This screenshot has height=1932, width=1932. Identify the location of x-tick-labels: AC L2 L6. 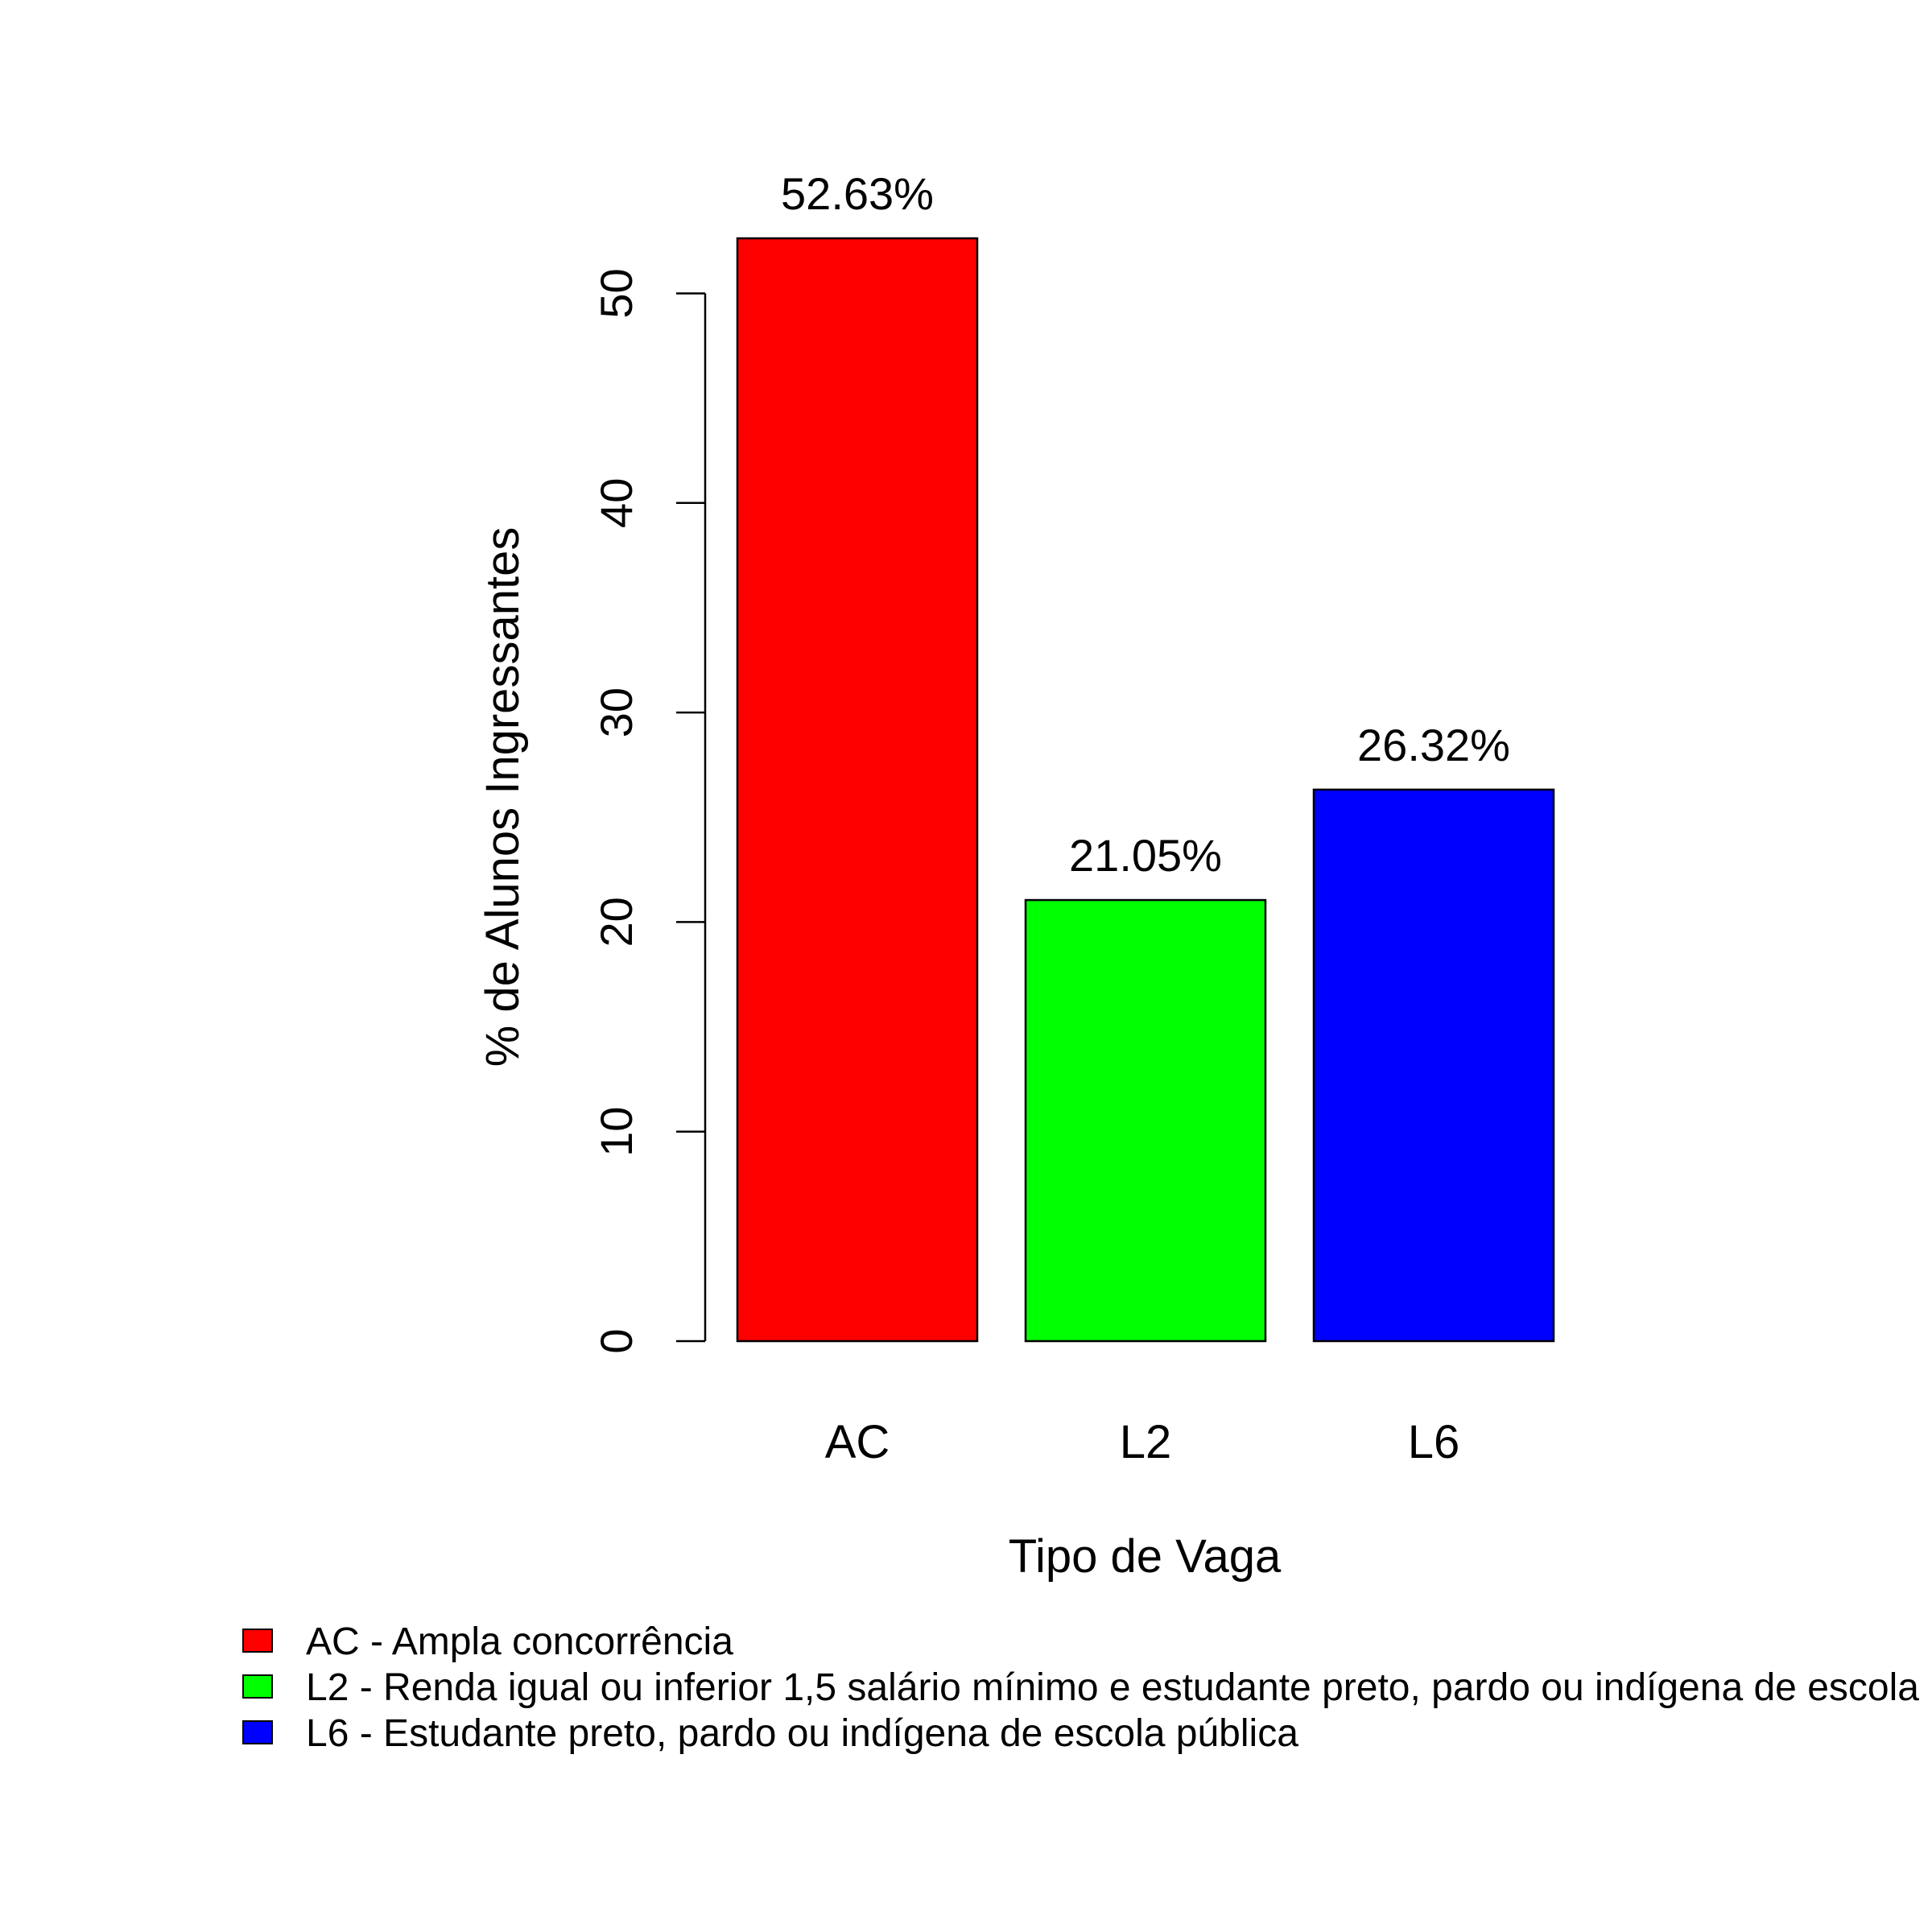
(1142, 1442).